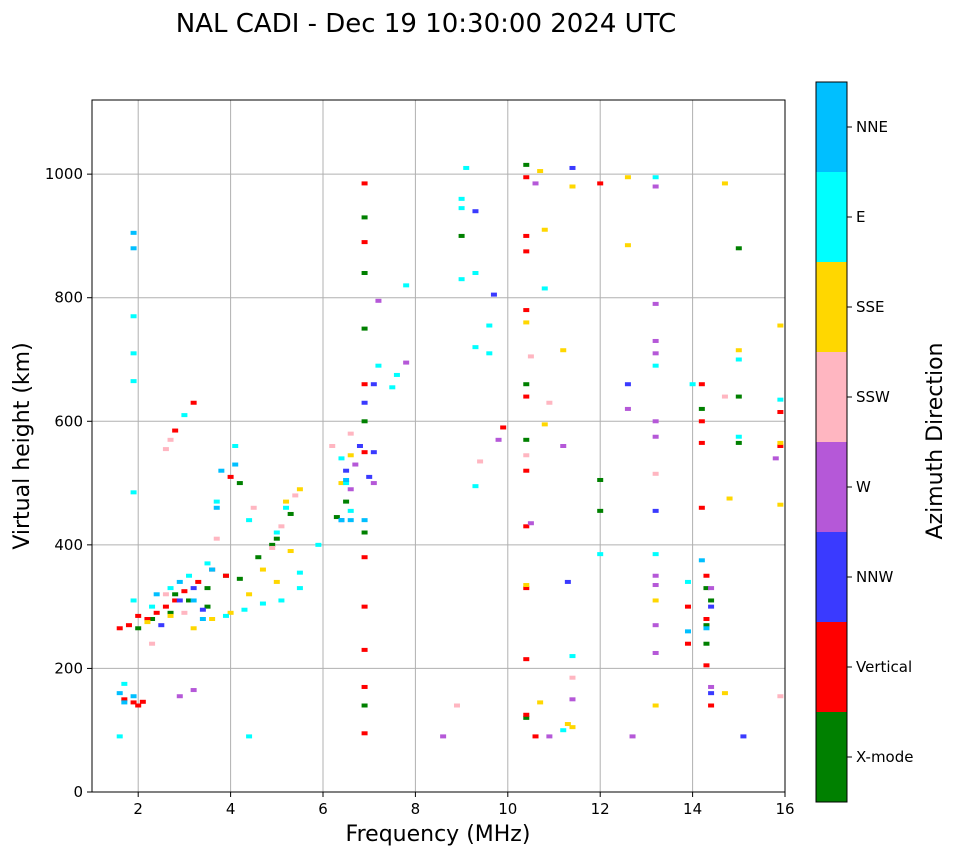 The width and height of the screenshot is (958, 857). I want to click on colorbar-tick-label: NNE, so click(872, 127).